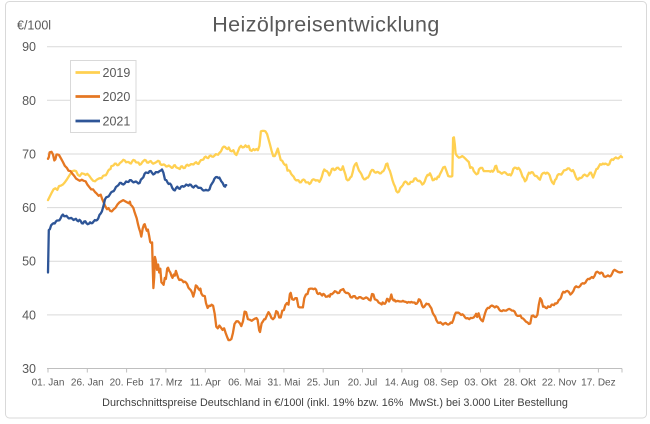  I want to click on svg-text: 50, so click(29, 262).